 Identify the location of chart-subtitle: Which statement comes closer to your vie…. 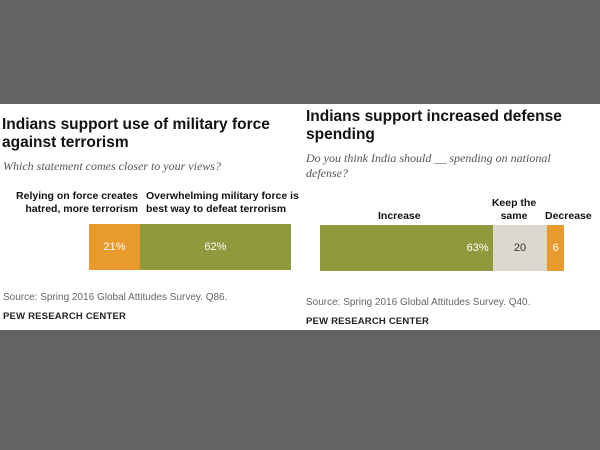
(112, 166).